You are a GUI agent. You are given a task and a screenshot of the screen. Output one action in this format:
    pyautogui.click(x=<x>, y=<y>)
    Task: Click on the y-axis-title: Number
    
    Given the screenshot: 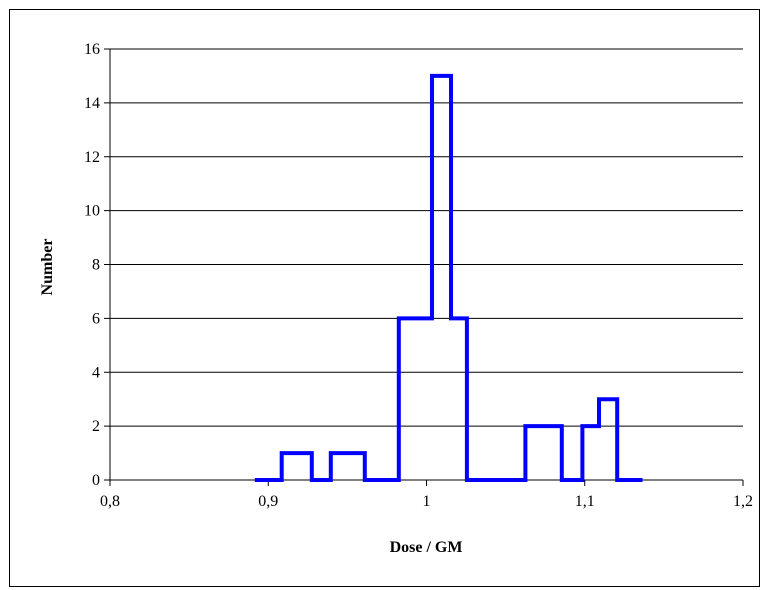 What is the action you would take?
    pyautogui.click(x=47, y=267)
    